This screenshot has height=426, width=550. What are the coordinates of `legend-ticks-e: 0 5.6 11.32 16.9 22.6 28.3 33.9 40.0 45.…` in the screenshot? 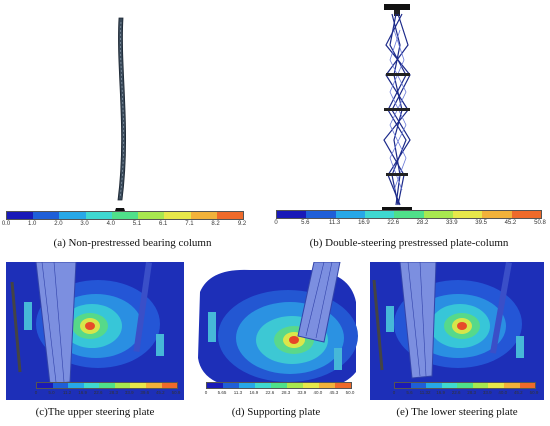 It's located at (465, 394).